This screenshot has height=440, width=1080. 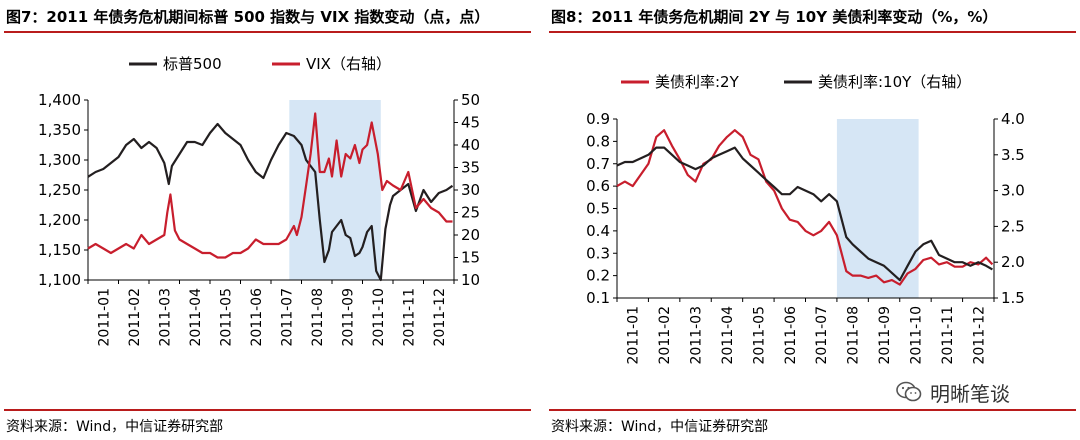 What do you see at coordinates (470, 258) in the screenshot?
I see `y-right-tick-label: 15` at bounding box center [470, 258].